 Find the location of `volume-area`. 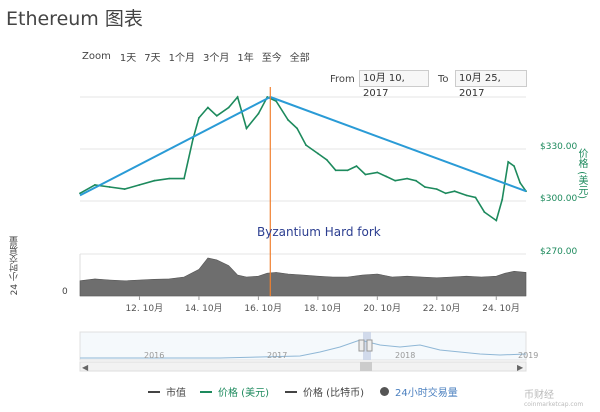

volume-area is located at coordinates (303, 277).